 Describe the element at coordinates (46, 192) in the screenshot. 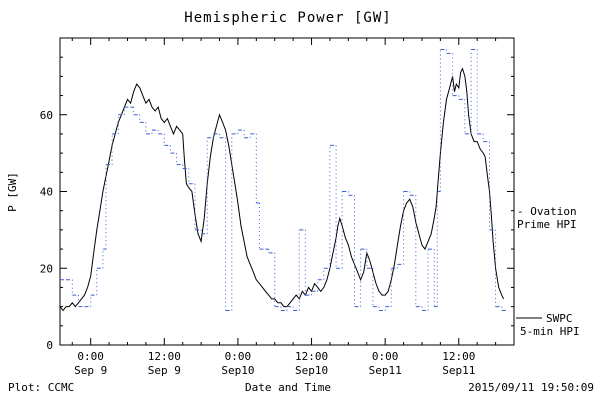

I see `y-tick-label: 40` at that location.